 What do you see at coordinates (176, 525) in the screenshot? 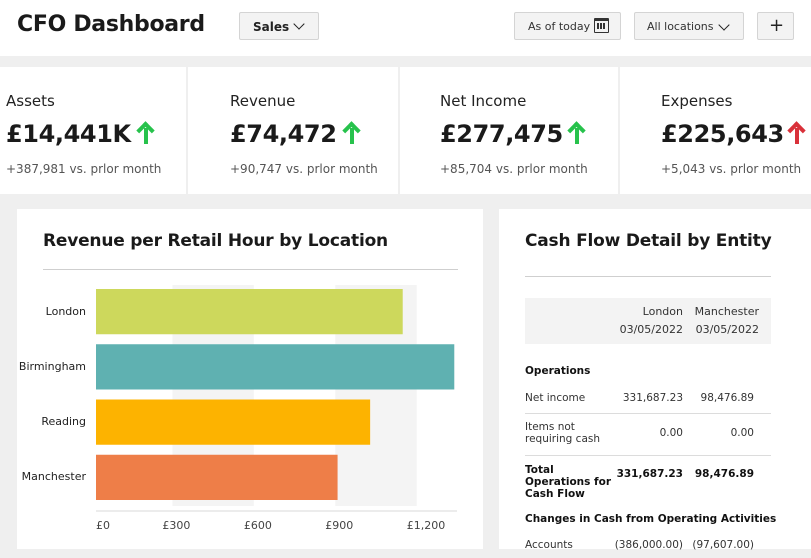
I see `x-tick-label: £300` at bounding box center [176, 525].